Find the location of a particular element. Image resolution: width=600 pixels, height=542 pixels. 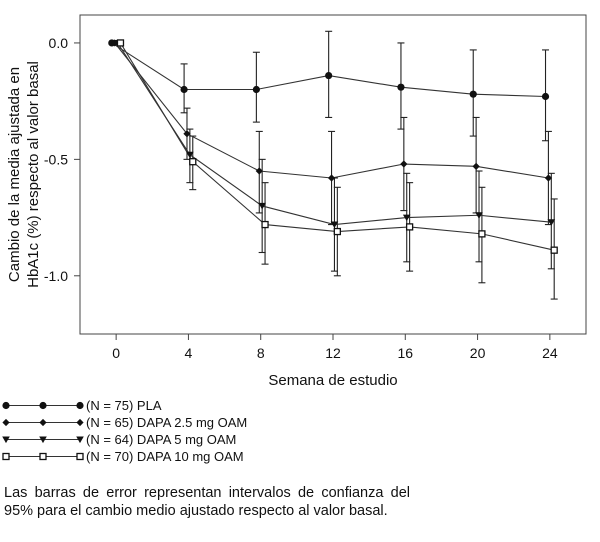

x-tick-label: 24 is located at coordinates (550, 353).